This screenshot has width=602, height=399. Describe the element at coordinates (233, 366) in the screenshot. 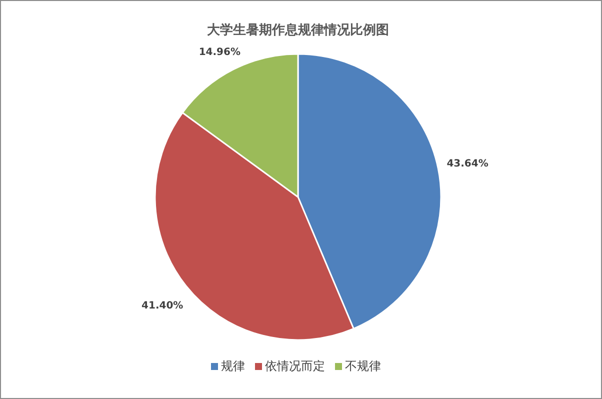

I see `legend-label: 规律` at that location.